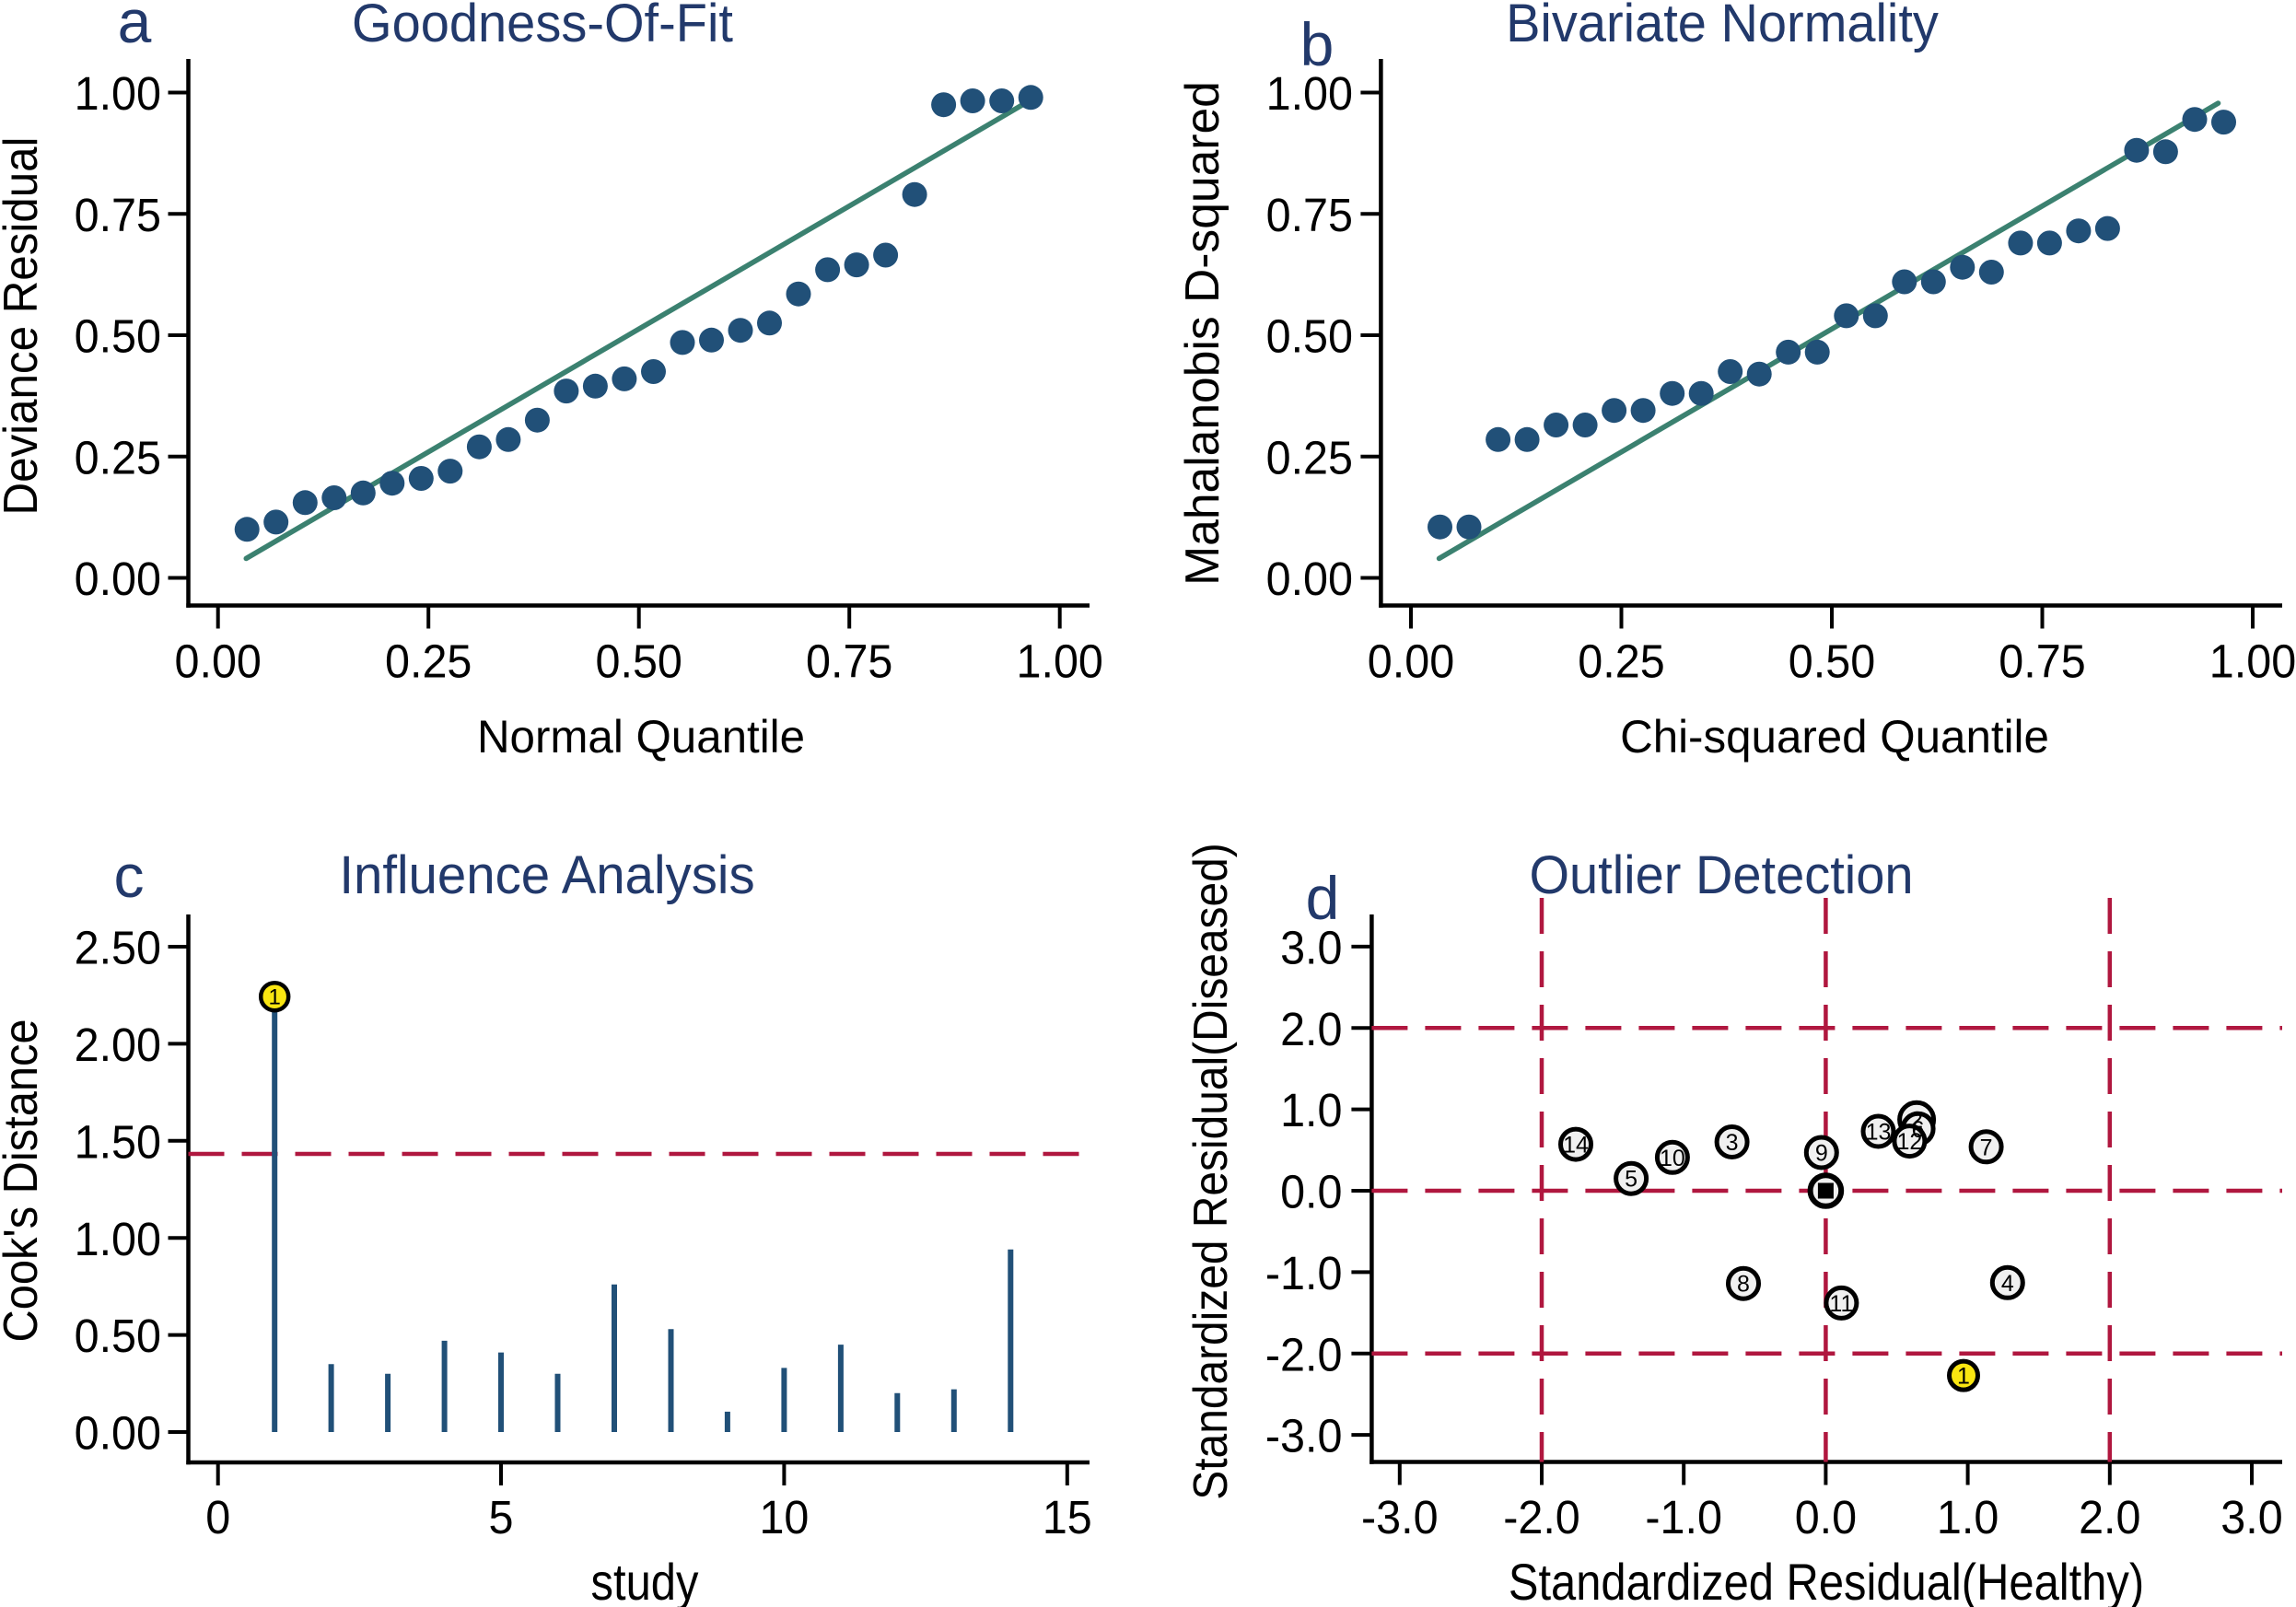 The image size is (2296, 1607). Describe the element at coordinates (1918, 1130) in the screenshot. I see `svg-text: 6` at that location.